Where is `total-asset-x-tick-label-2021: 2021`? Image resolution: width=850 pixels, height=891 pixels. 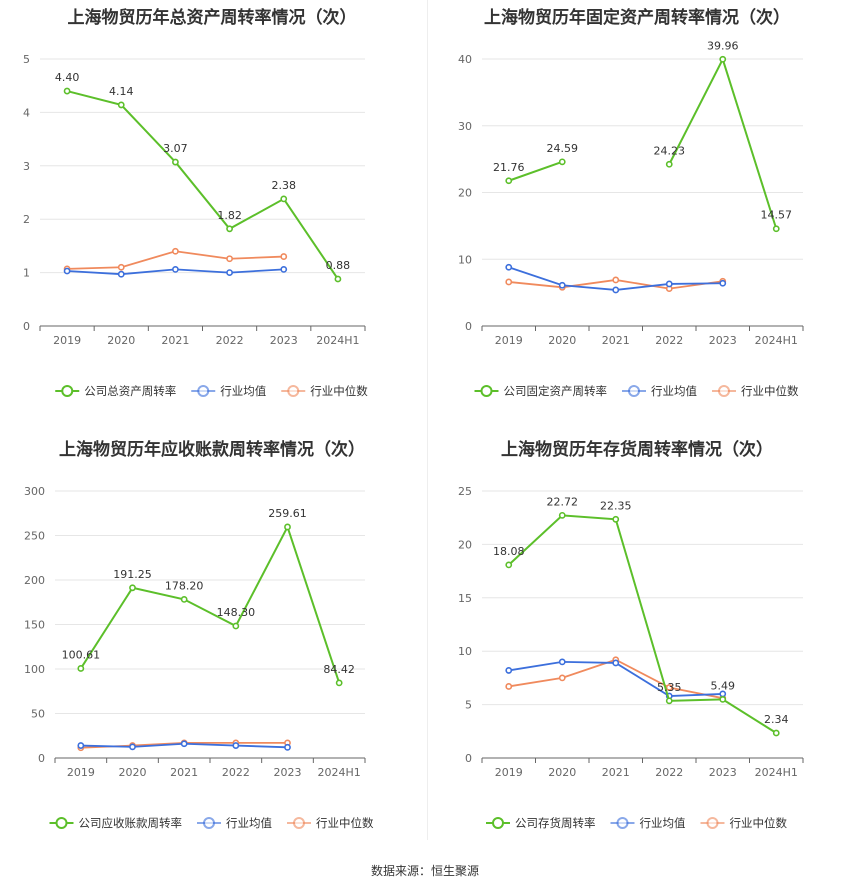 total-asset-x-tick-label-2021: 2021 is located at coordinates (175, 340).